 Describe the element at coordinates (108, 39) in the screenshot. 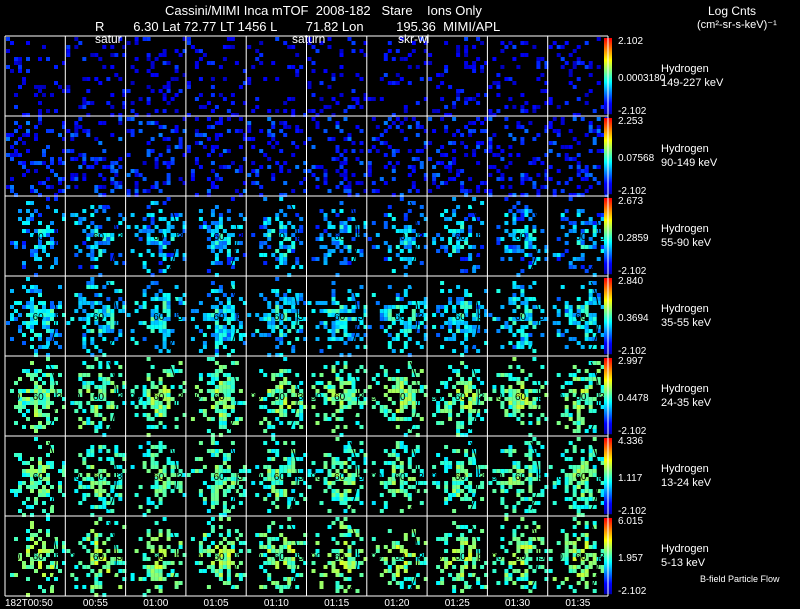

I see `frame-label: satur` at that location.